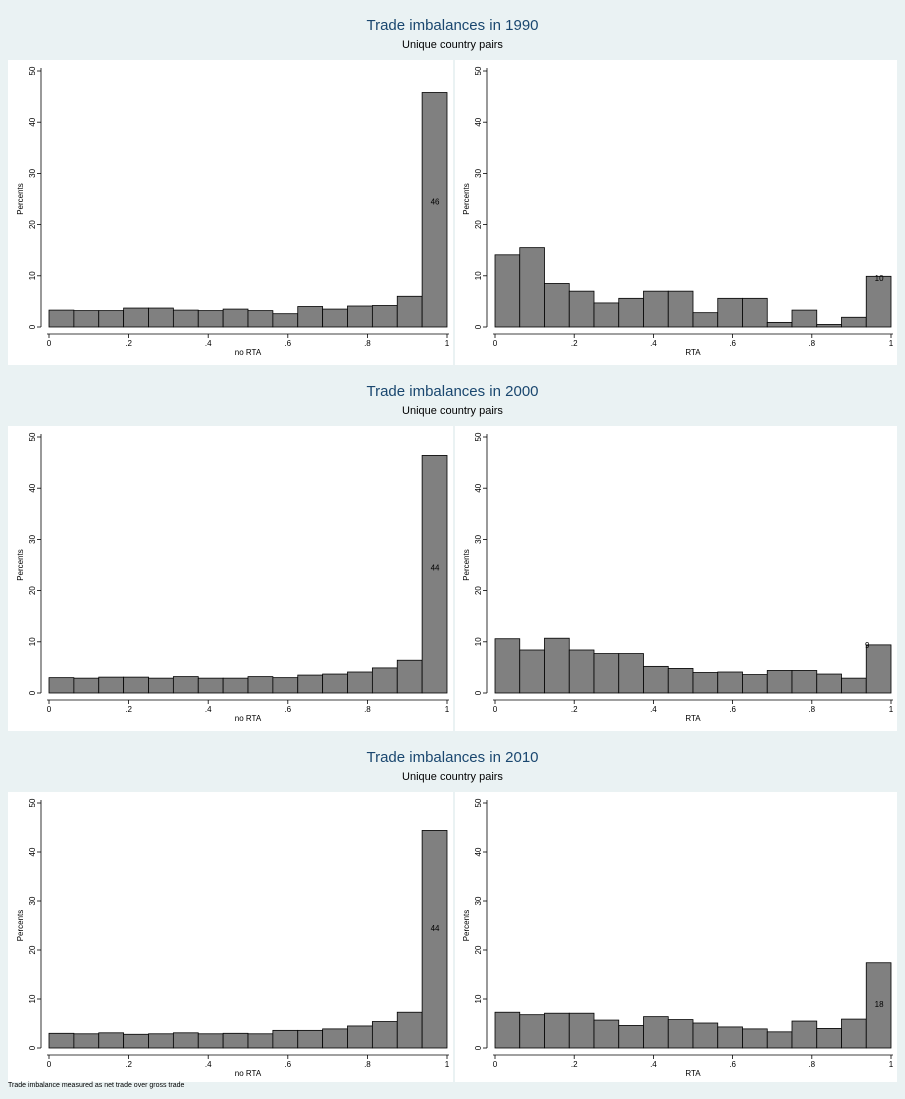 This screenshot has width=905, height=1099. I want to click on panel-subtitle-1990: Unique country pairs, so click(452, 45).